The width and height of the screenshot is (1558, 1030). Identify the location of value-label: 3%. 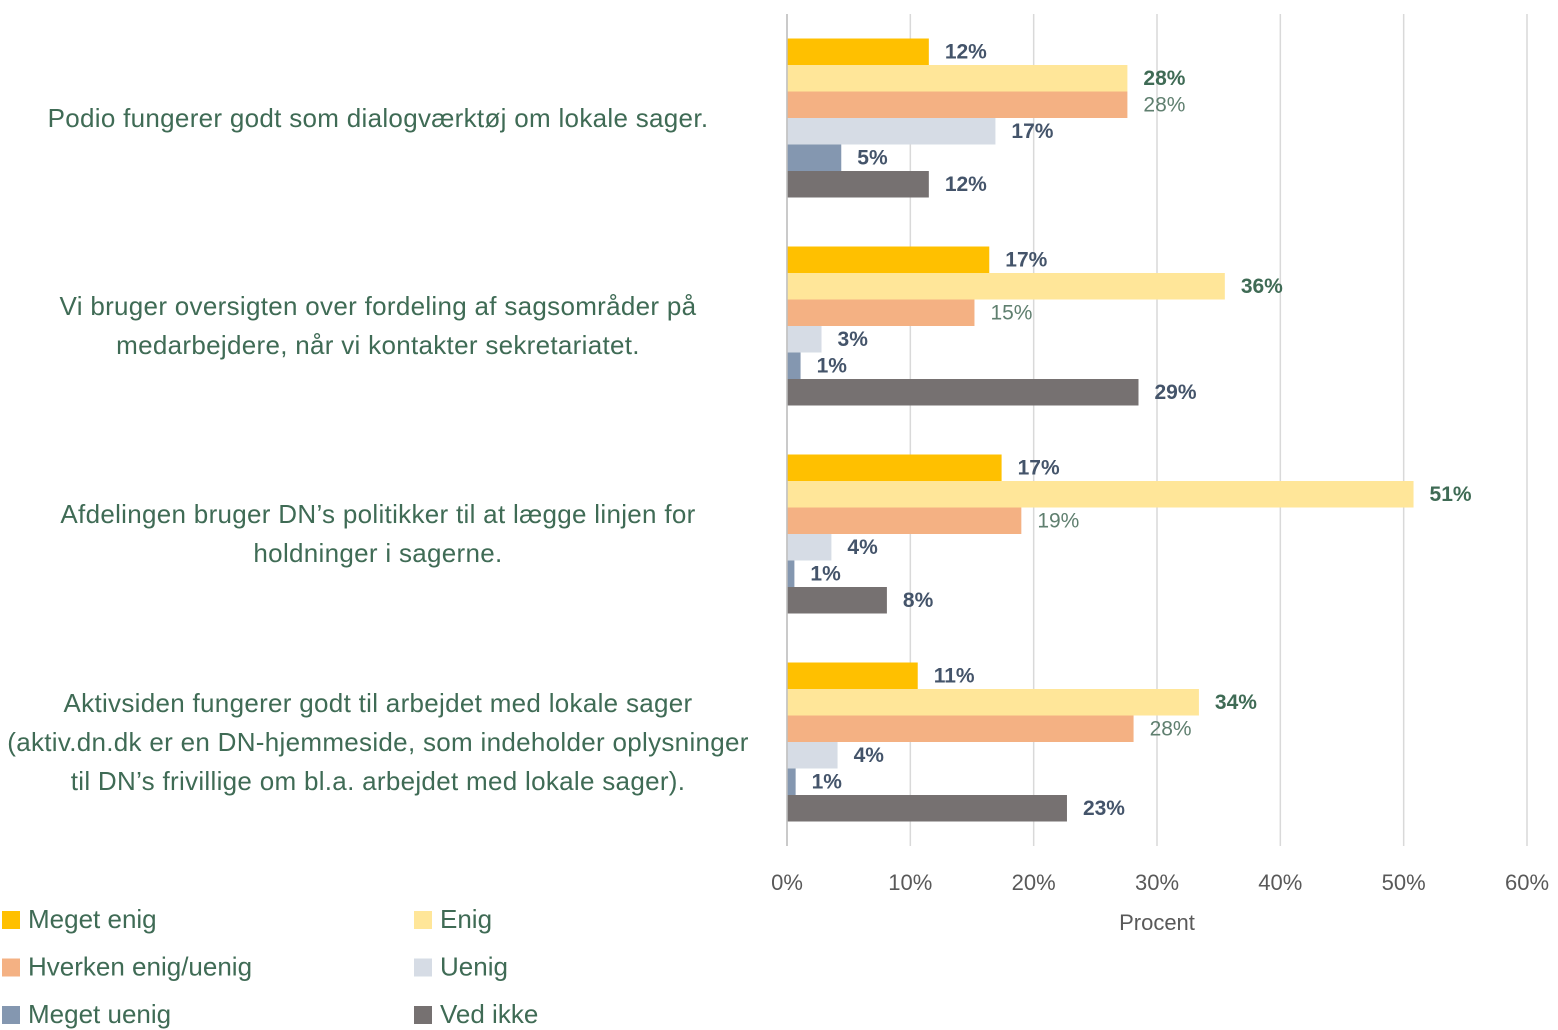
(853, 339).